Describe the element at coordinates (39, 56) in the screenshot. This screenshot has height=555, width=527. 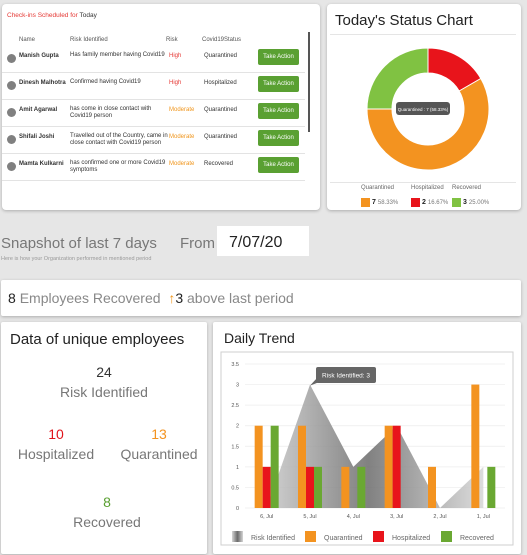
I see `employee-name: Manish Gupta` at that location.